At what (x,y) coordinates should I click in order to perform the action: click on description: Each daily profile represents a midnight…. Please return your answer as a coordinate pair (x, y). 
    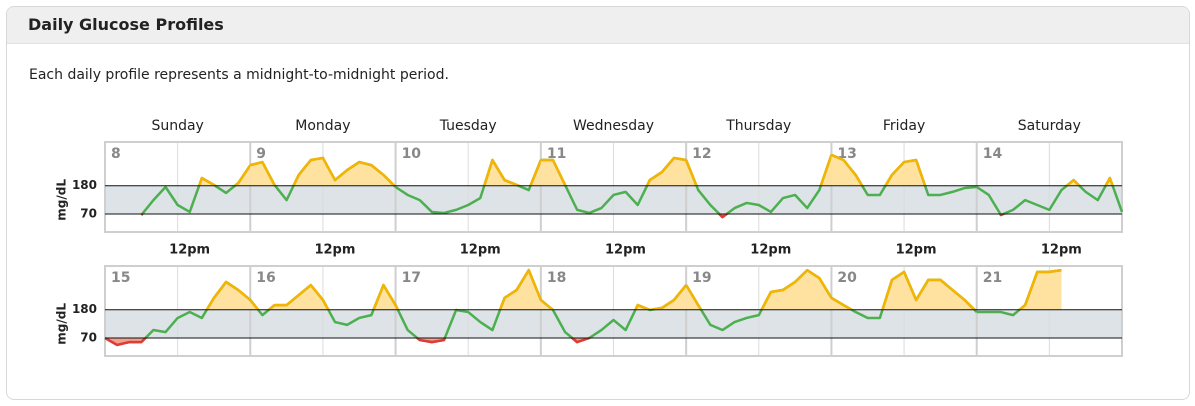
    Looking at the image, I should click on (239, 75).